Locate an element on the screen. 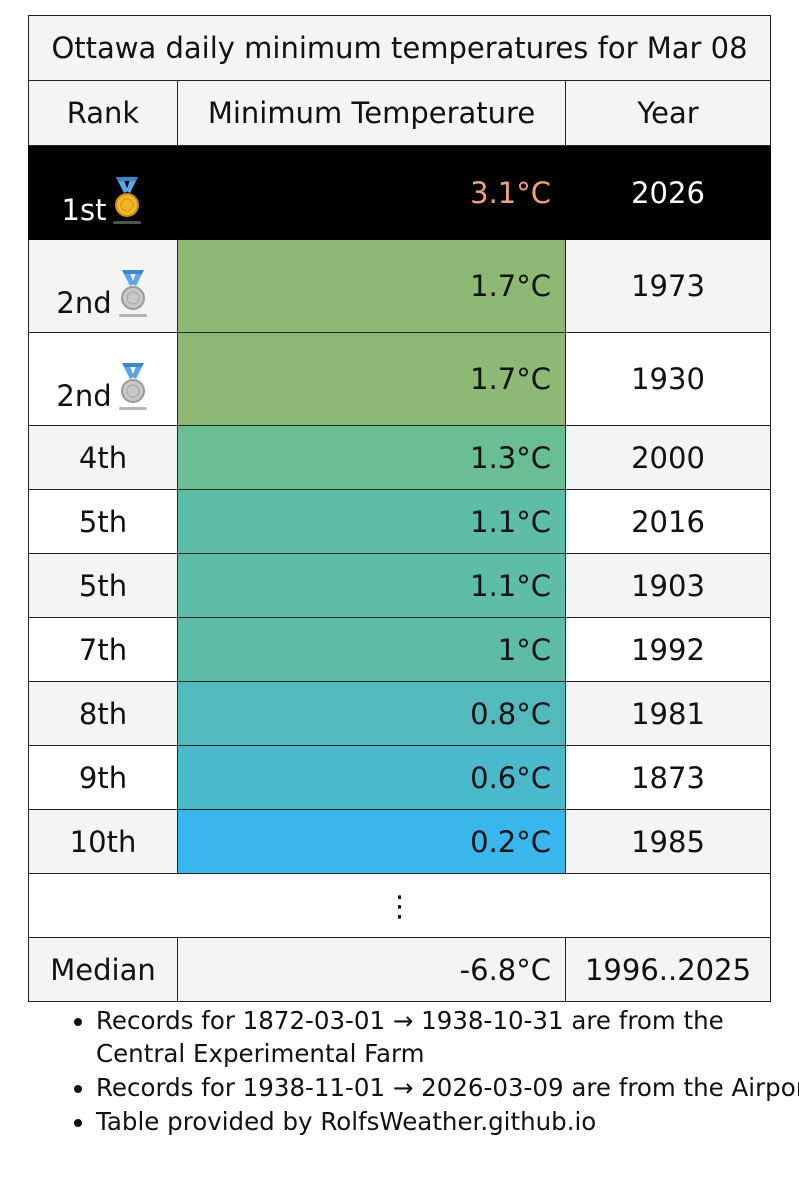 The height and width of the screenshot is (1200, 799). temperature-header: Minimum Temperature is located at coordinates (371, 113).